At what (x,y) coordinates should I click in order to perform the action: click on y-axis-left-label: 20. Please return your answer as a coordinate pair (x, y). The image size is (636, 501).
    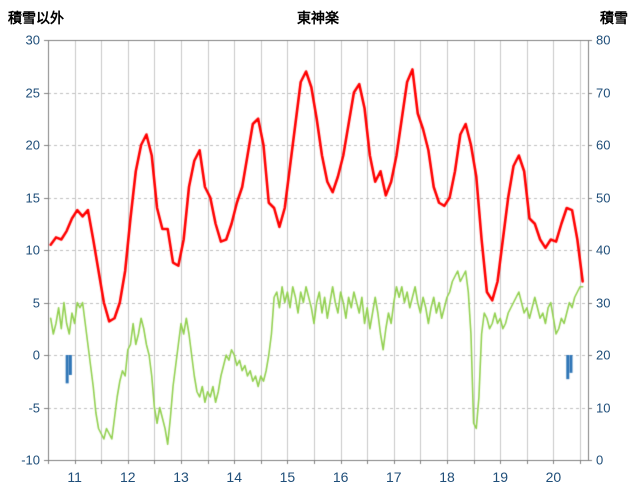
    Looking at the image, I should click on (32, 145).